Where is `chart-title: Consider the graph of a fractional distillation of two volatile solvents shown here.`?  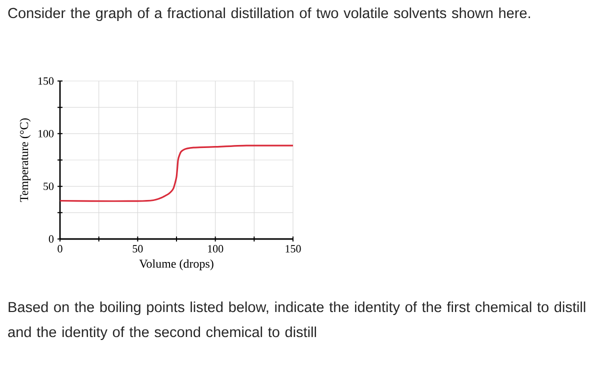
chart-title: Consider the graph of a fractional distillation of two volatile solvents shown here. is located at coordinates (269, 15).